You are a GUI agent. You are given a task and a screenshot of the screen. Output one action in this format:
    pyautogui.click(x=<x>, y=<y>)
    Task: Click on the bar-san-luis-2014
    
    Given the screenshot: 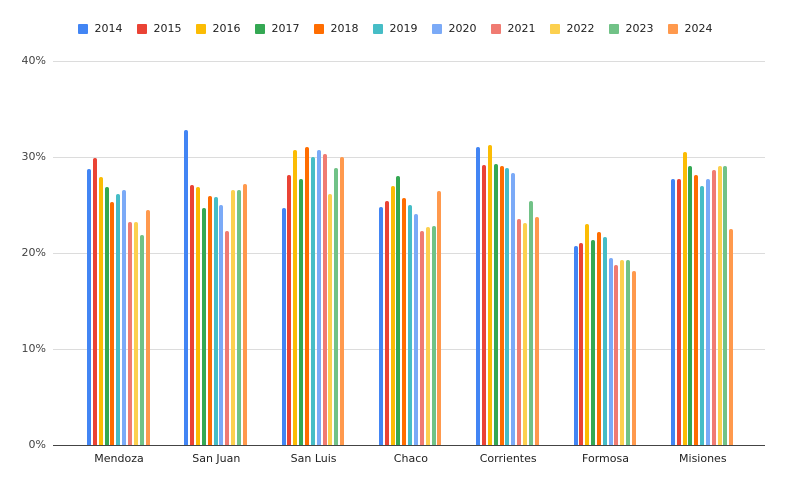 What is the action you would take?
    pyautogui.click(x=283, y=326)
    